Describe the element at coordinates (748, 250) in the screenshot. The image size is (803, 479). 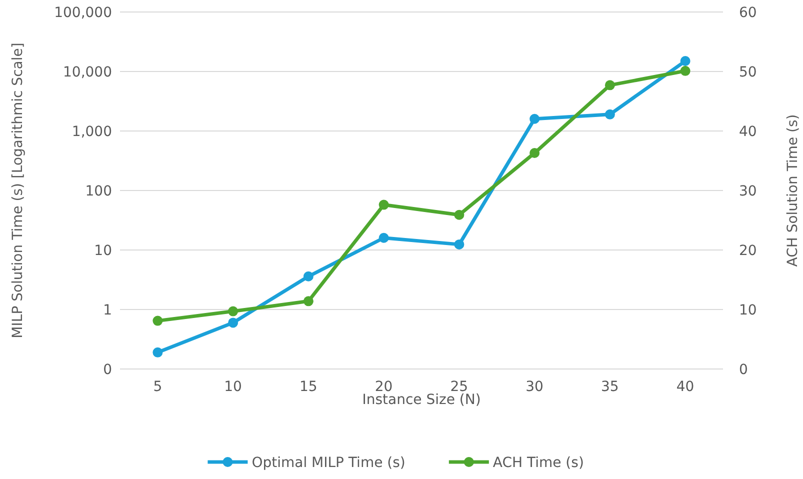
I see `y2-tick-label: 20` at that location.